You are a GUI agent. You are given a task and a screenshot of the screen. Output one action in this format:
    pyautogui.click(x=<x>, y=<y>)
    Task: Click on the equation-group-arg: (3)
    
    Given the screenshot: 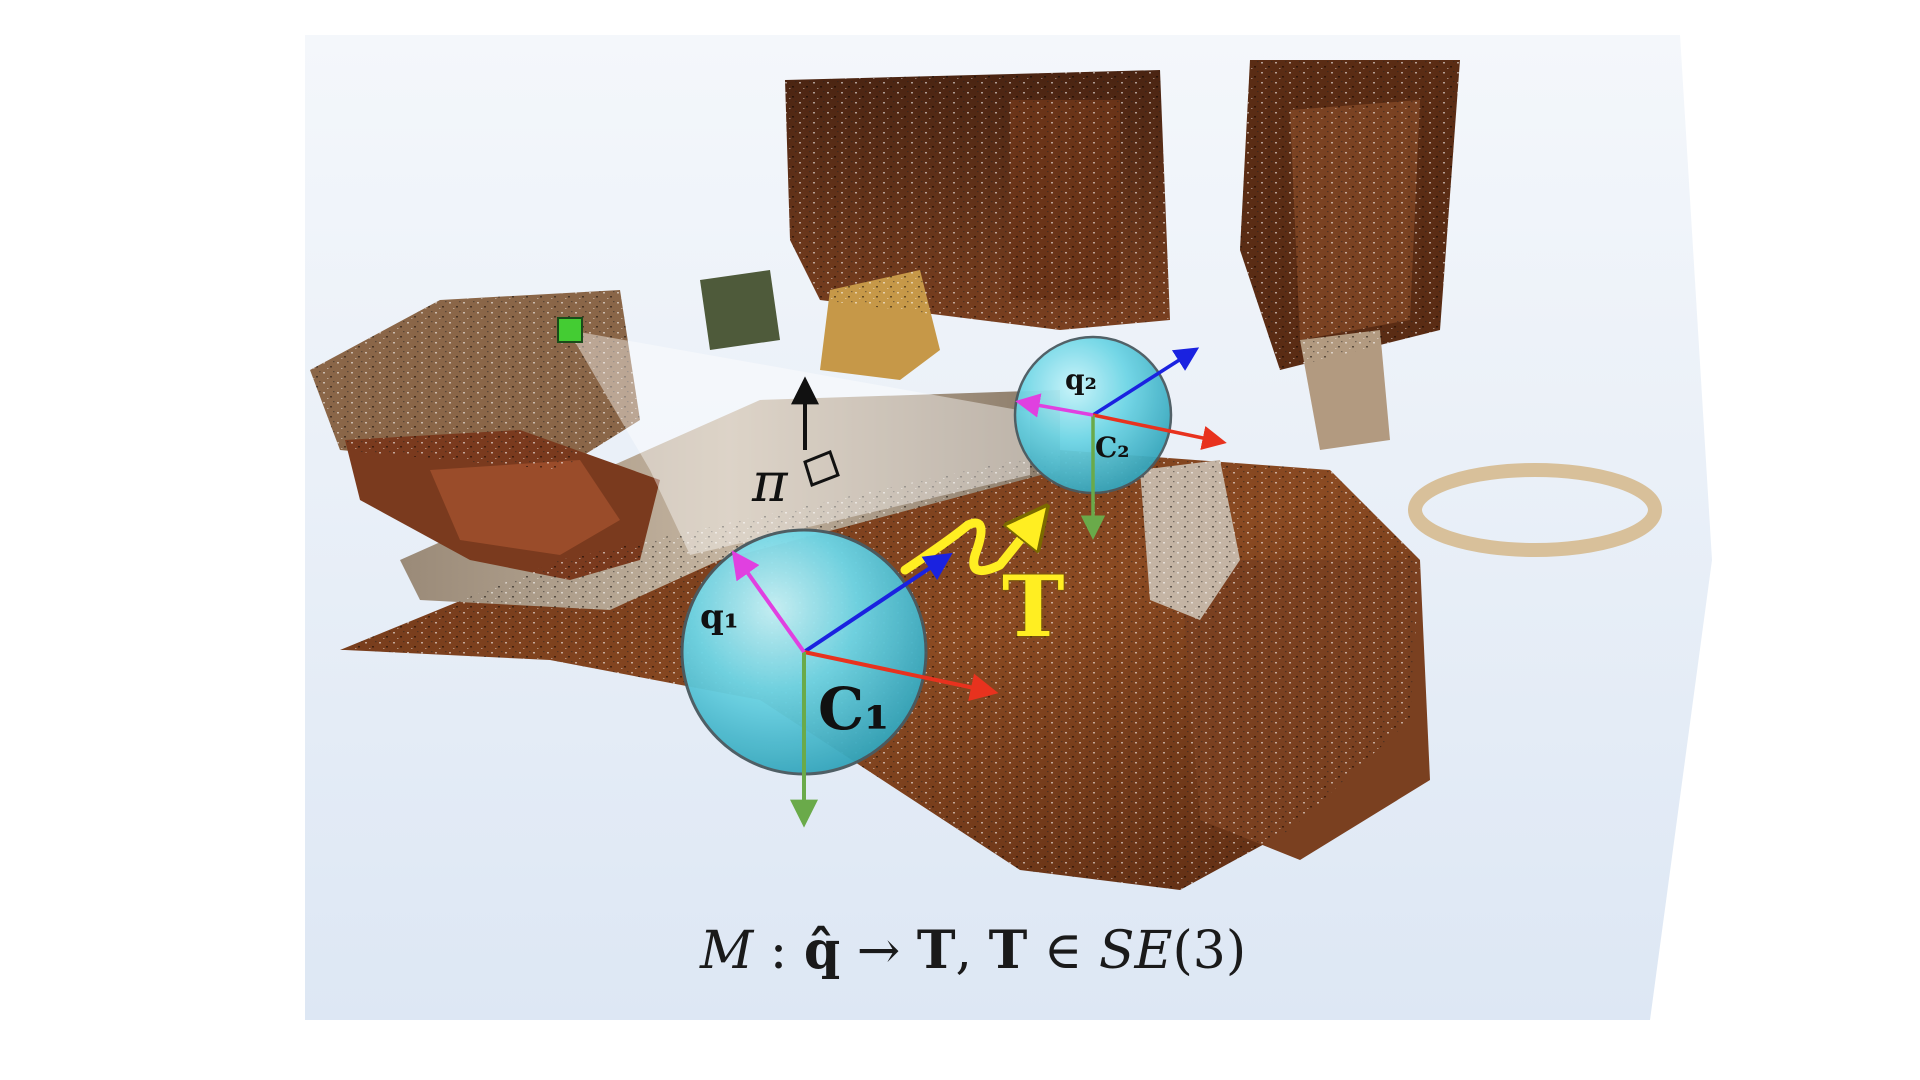 What is the action you would take?
    pyautogui.click(x=1209, y=951)
    